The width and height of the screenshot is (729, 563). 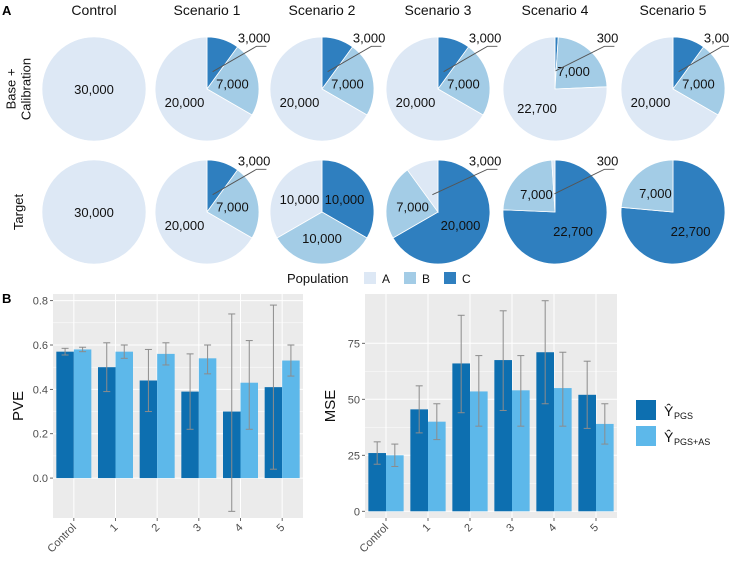 What do you see at coordinates (692, 442) in the screenshot?
I see `legend-subscript: PGS+AS` at bounding box center [692, 442].